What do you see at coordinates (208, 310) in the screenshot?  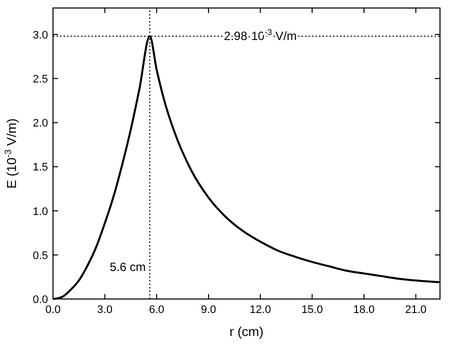 I see `x-tick-label: 9.0` at bounding box center [208, 310].